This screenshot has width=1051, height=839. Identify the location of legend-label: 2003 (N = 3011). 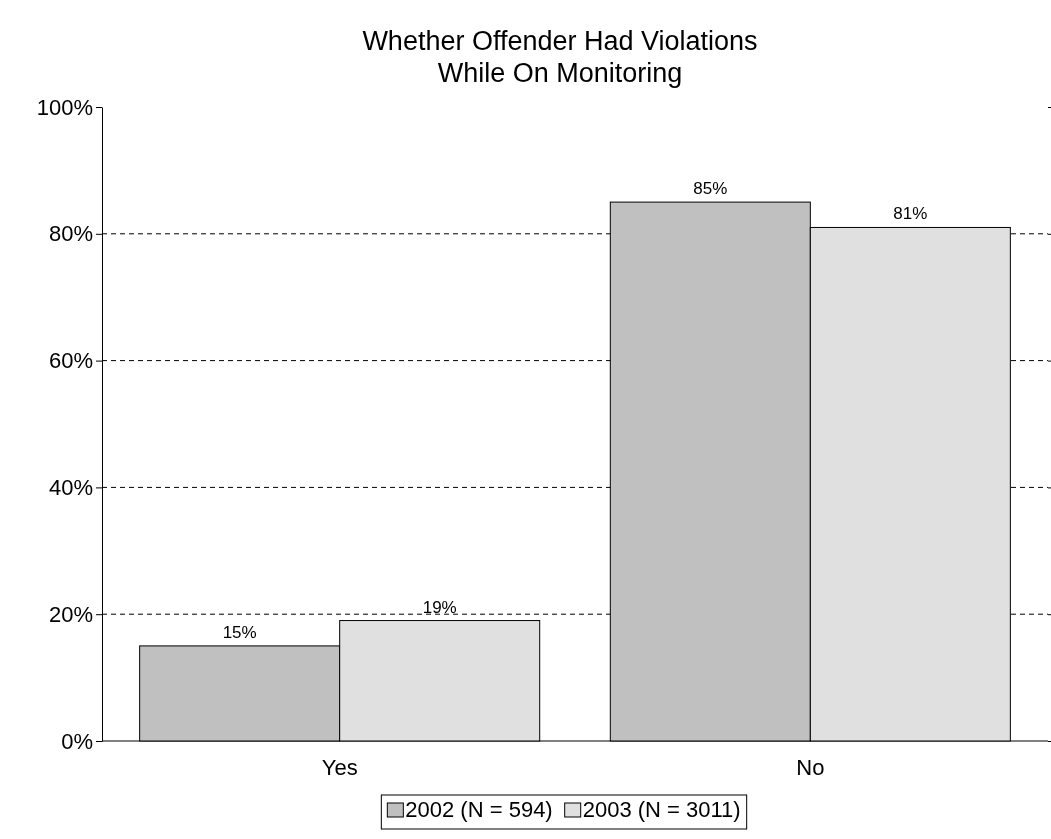
(661, 809).